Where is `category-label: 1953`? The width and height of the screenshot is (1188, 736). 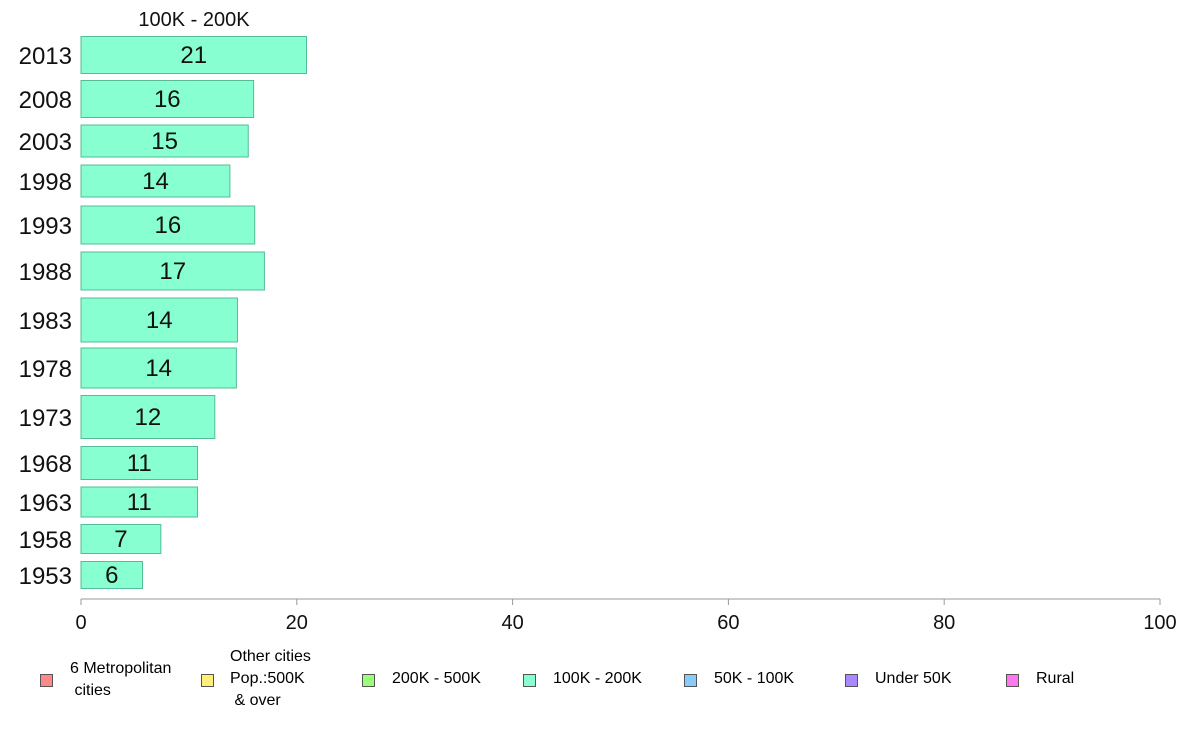 category-label: 1953 is located at coordinates (45, 576).